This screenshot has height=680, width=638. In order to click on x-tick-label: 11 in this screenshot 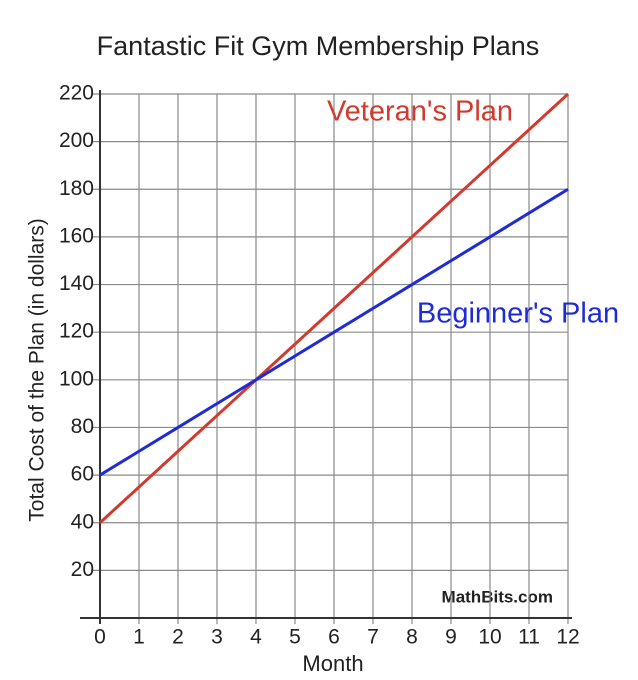, I will do `click(529, 637)`.